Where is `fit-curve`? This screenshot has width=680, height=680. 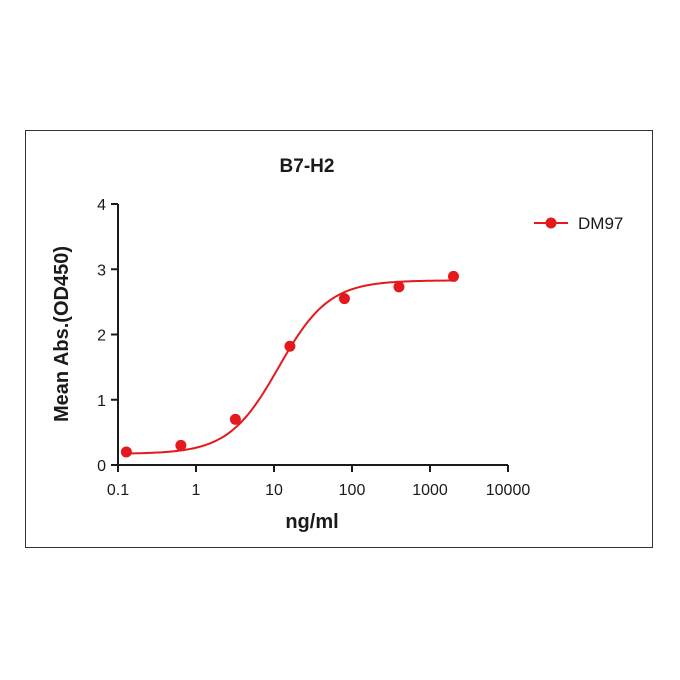 fit-curve is located at coordinates (290, 367).